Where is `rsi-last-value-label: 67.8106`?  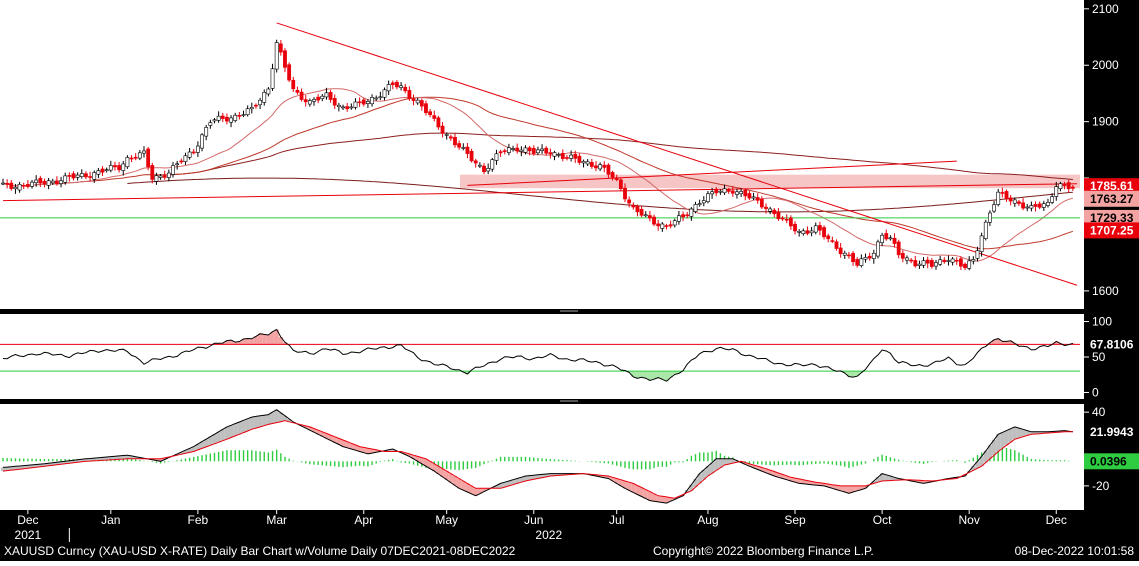 rsi-last-value-label: 67.8106 is located at coordinates (1112, 344).